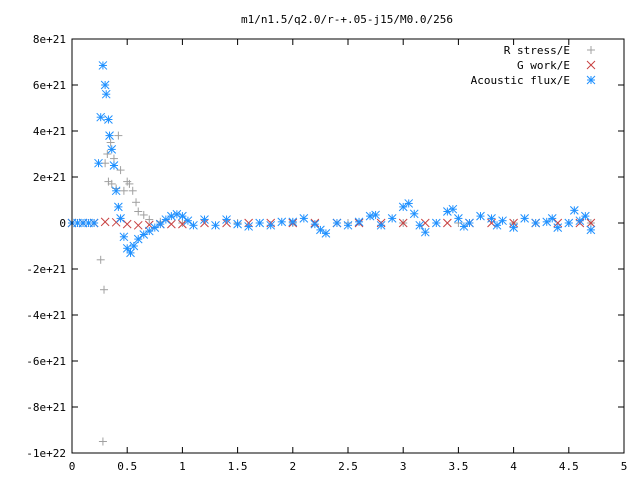 Image resolution: width=640 pixels, height=480 pixels. Describe the element at coordinates (520, 80) in the screenshot. I see `legend-label: Acoustic flux/E` at that location.